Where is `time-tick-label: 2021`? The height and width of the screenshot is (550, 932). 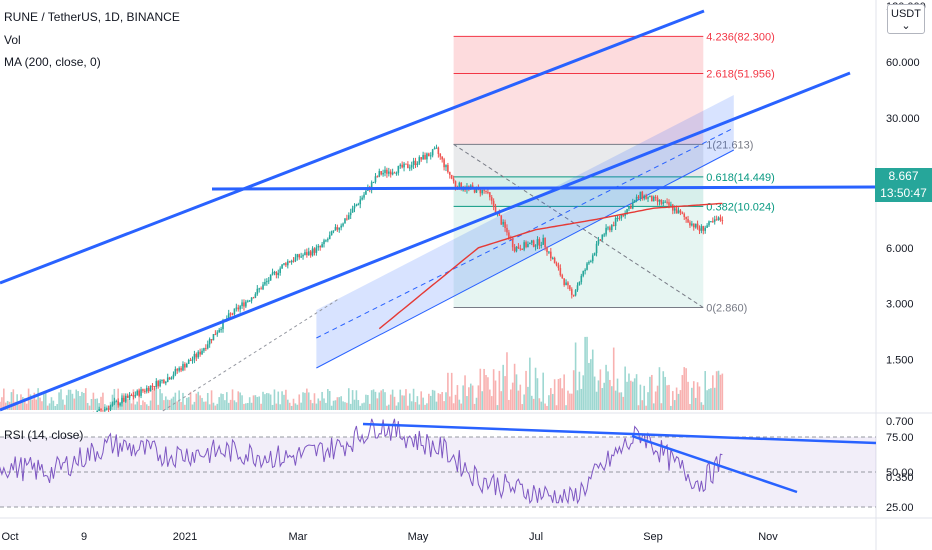
time-tick-label: 2021 is located at coordinates (185, 537).